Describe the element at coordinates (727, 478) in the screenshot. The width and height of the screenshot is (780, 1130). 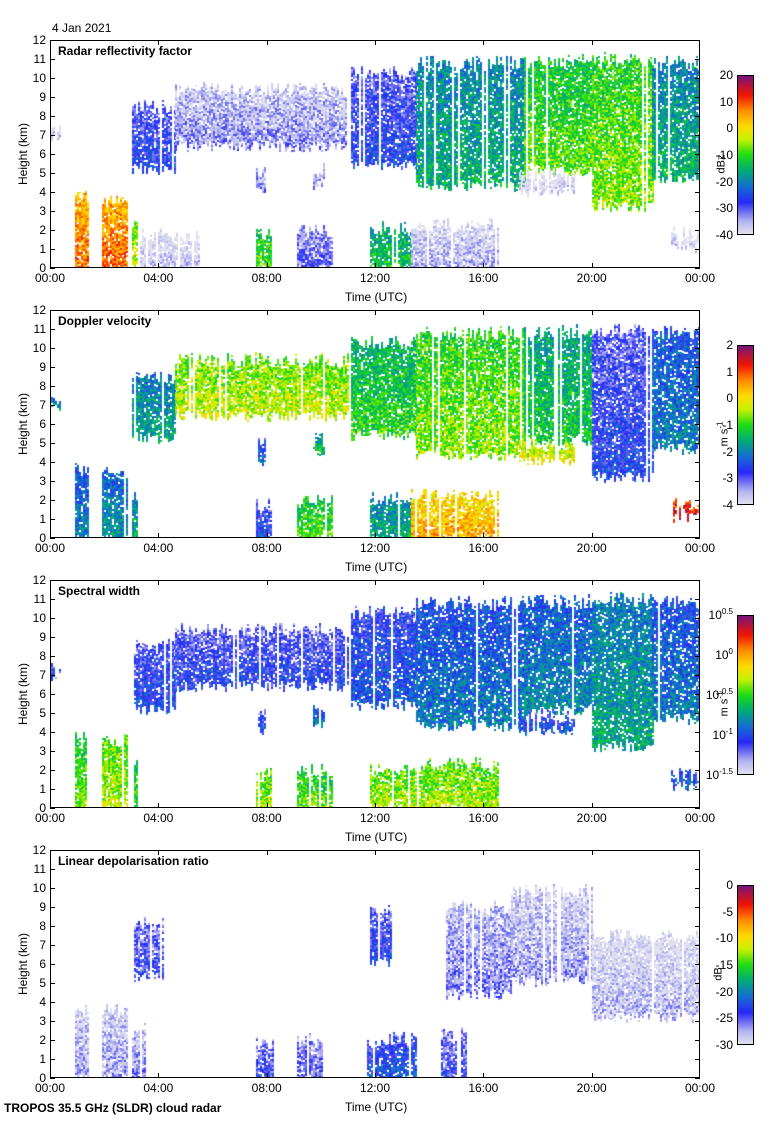
I see `colorbar-tick-label: -3` at that location.